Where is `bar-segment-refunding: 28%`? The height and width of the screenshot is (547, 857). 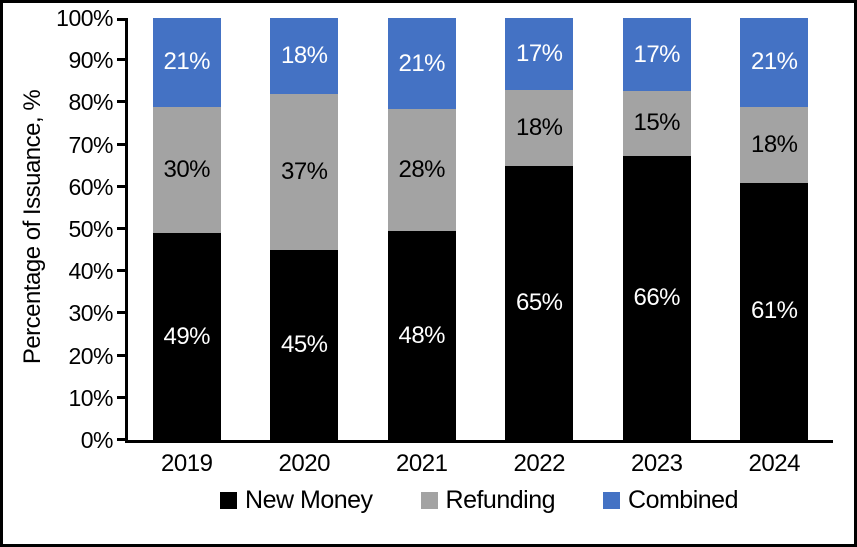 bar-segment-refunding: 28% is located at coordinates (421, 170).